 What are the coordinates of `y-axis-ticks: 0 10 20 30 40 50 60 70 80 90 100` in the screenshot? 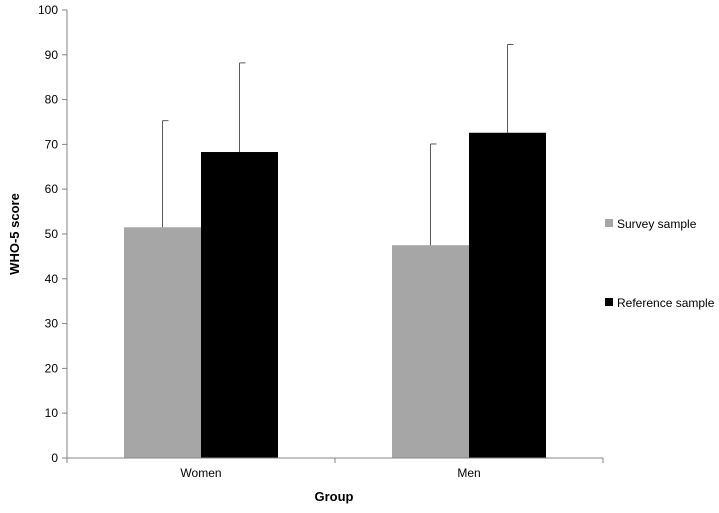 It's located at (52, 234).